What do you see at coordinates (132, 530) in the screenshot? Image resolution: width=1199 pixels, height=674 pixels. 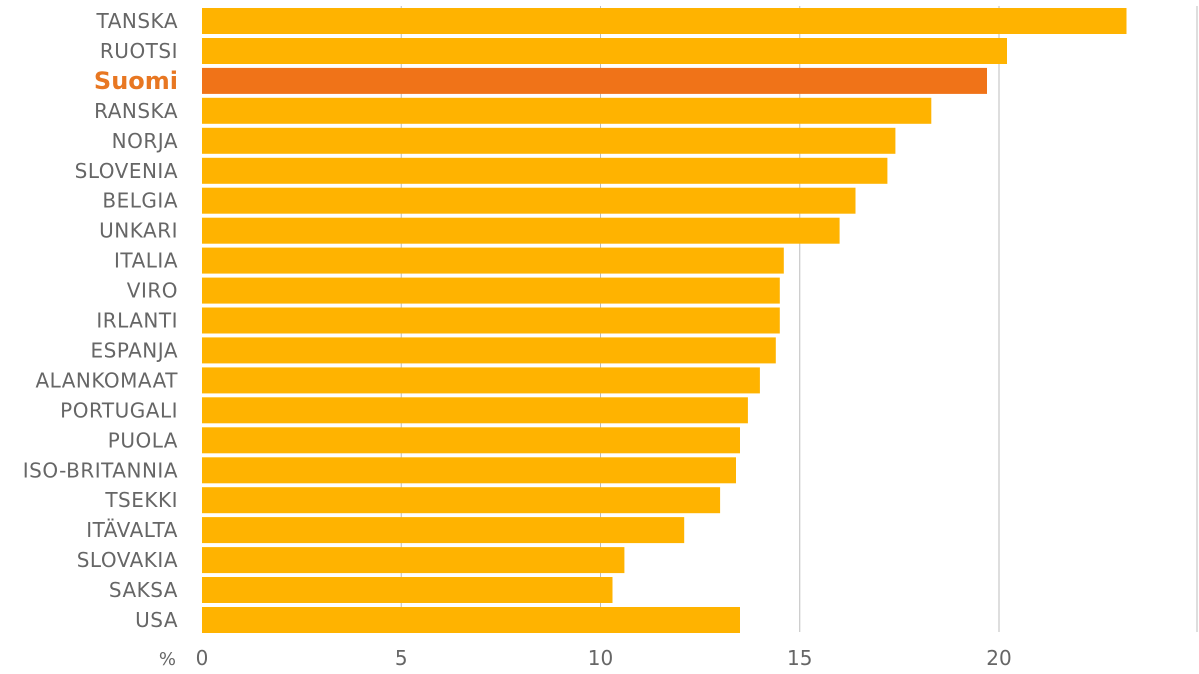 I see `category-label: ITÄVALTA` at bounding box center [132, 530].